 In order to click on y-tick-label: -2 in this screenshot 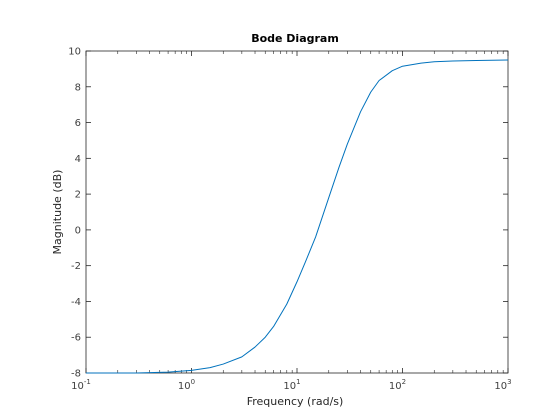, I will do `click(76, 266)`.